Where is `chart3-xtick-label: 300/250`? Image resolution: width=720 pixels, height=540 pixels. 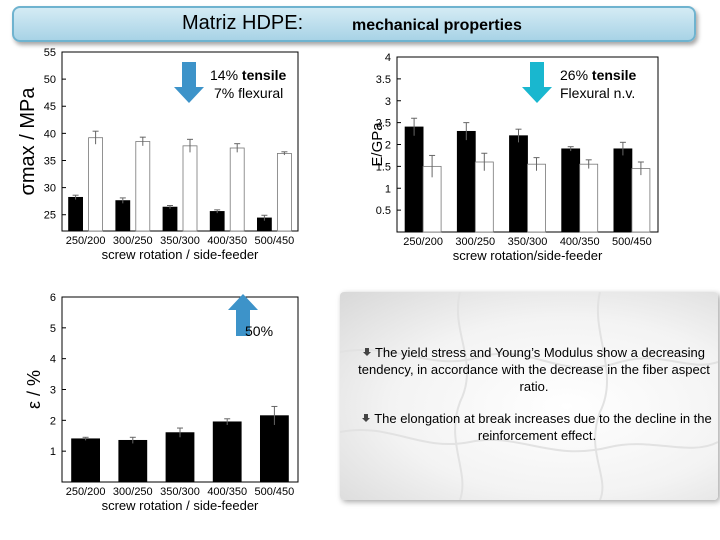 chart3-xtick-label: 300/250 is located at coordinates (133, 492).